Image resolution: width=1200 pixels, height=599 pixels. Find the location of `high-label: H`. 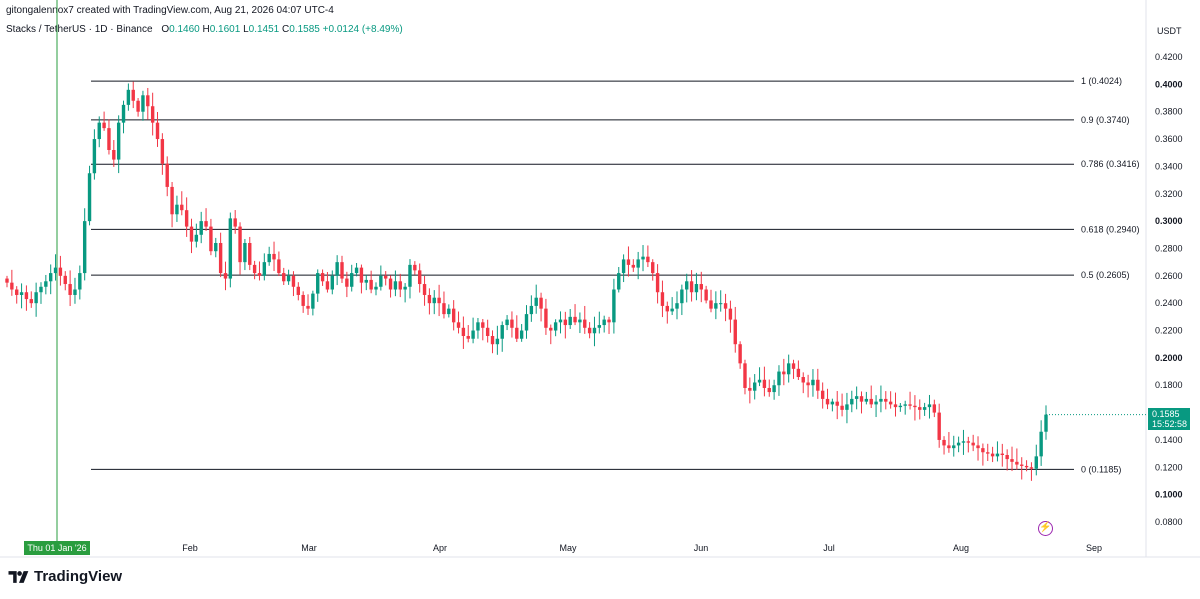

high-label: H is located at coordinates (206, 29).